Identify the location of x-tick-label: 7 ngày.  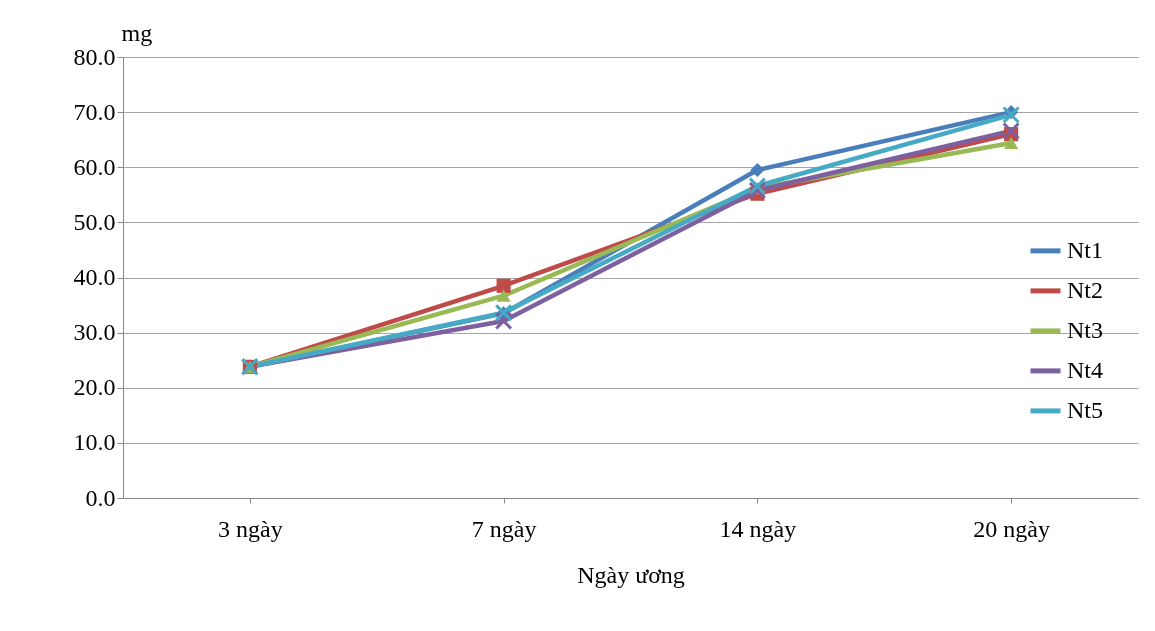
(504, 528).